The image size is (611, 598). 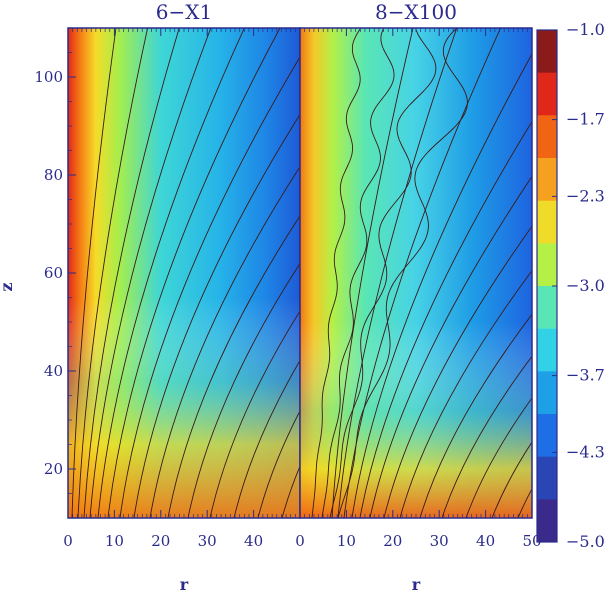 What do you see at coordinates (184, 12) in the screenshot?
I see `panel-left-title: 6−X1` at bounding box center [184, 12].